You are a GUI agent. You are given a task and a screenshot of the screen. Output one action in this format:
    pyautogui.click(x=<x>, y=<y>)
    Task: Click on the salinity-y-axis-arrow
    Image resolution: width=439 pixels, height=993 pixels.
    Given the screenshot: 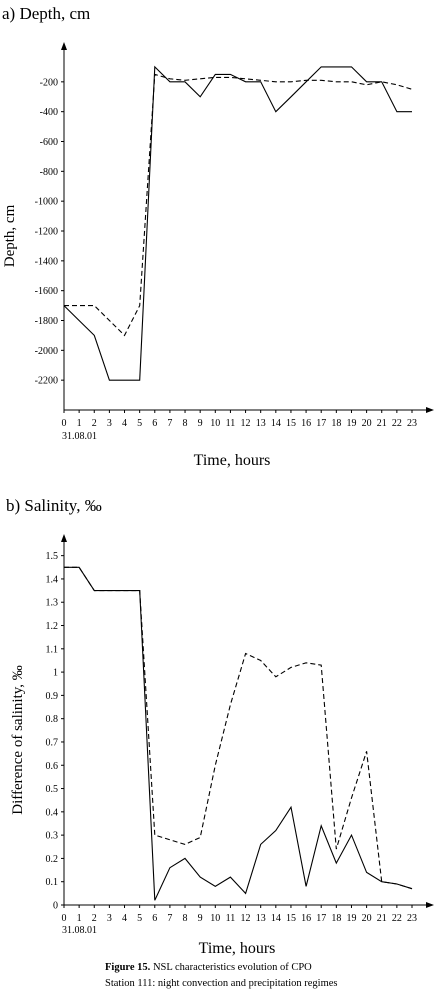 What is the action you would take?
    pyautogui.click(x=64, y=538)
    